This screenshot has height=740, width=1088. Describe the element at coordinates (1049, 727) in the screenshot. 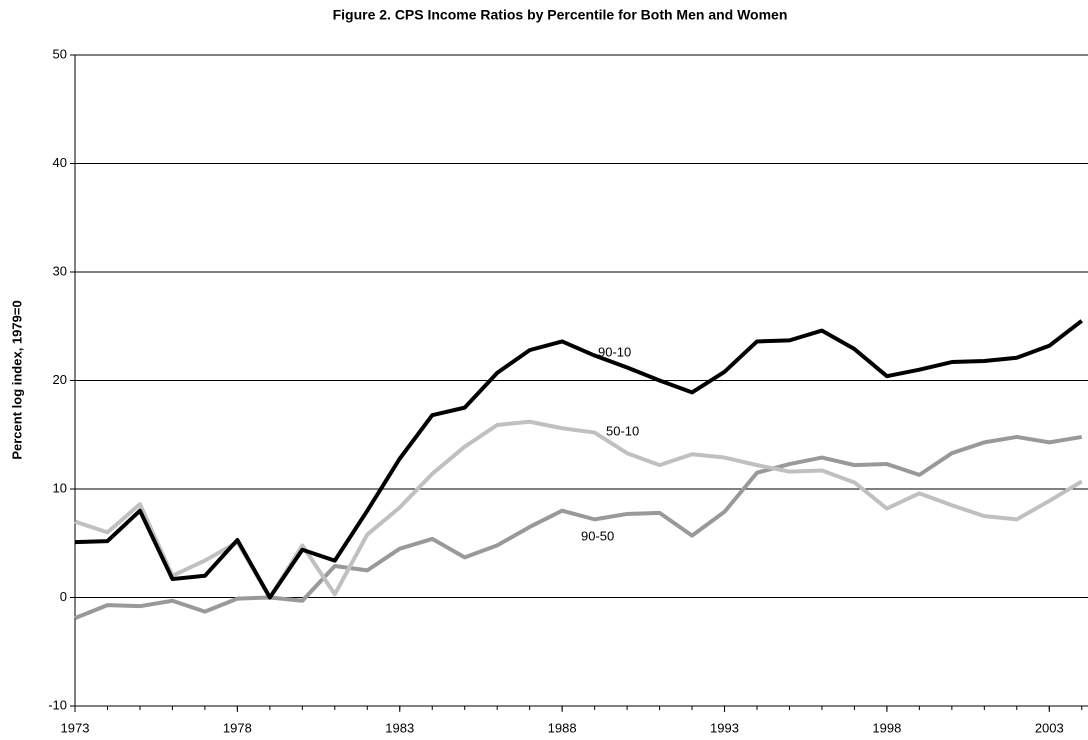

I see `x-tick-label: 2003` at that location.